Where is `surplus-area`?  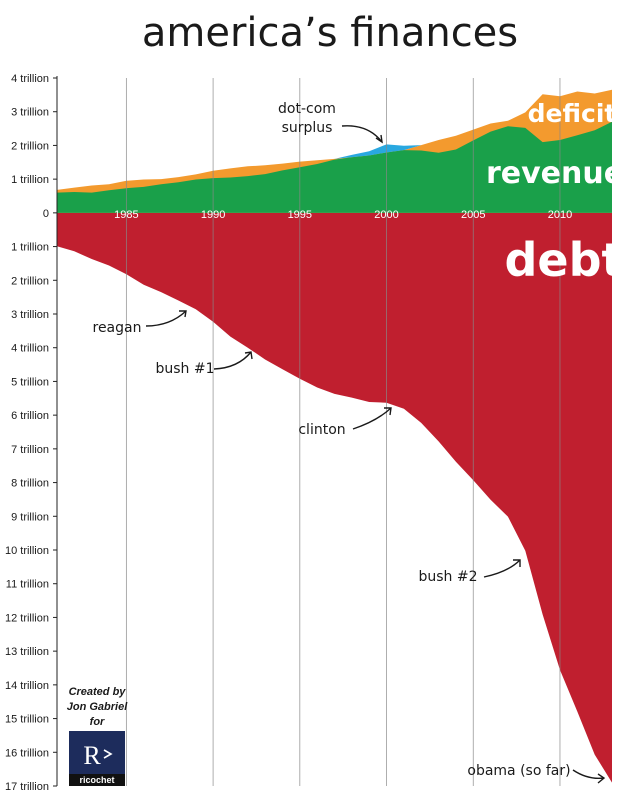
surplus-area is located at coordinates (378, 151).